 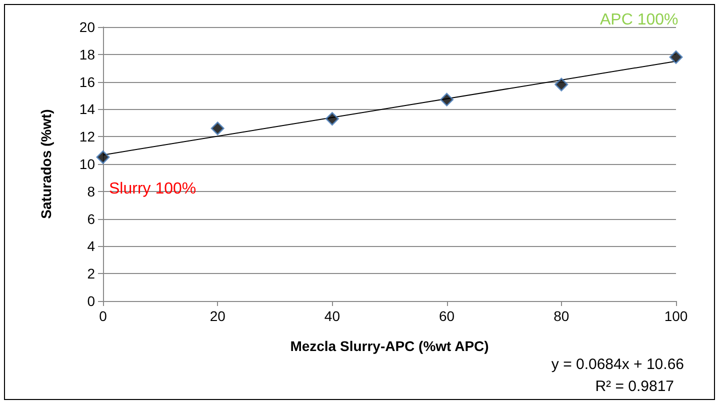 What do you see at coordinates (91, 301) in the screenshot?
I see `y-tick-label: 0` at bounding box center [91, 301].